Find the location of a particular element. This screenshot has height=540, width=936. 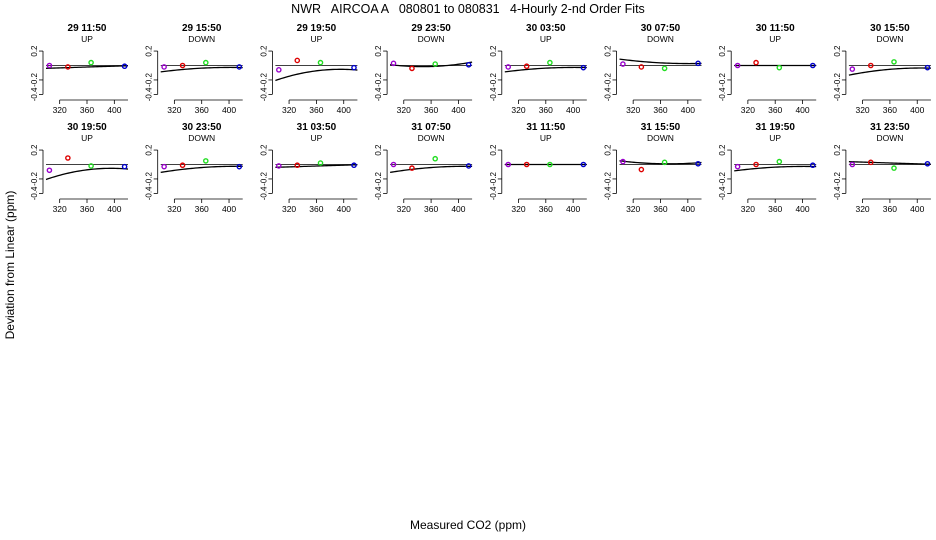

panel-title: 31 11:50 is located at coordinates (545, 127).